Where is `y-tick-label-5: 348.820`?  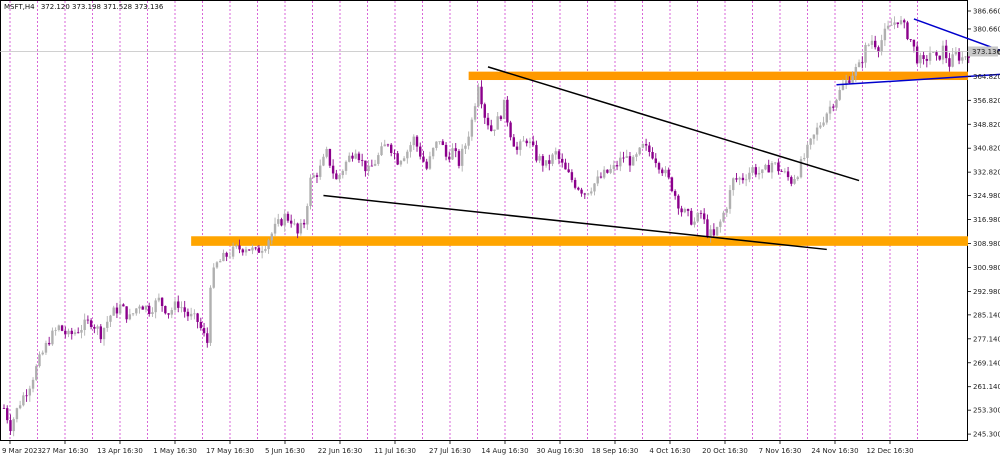 y-tick-label-5: 348.820 is located at coordinates (986, 125).